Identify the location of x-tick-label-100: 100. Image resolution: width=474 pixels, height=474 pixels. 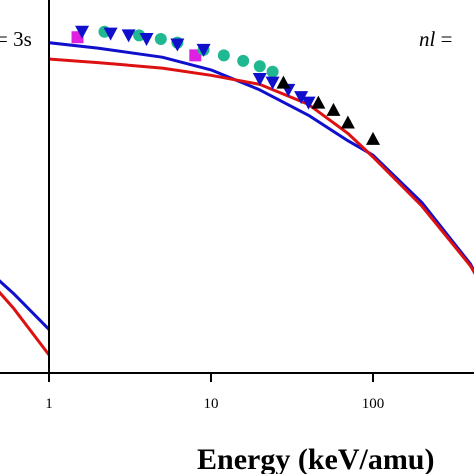
(373, 404).